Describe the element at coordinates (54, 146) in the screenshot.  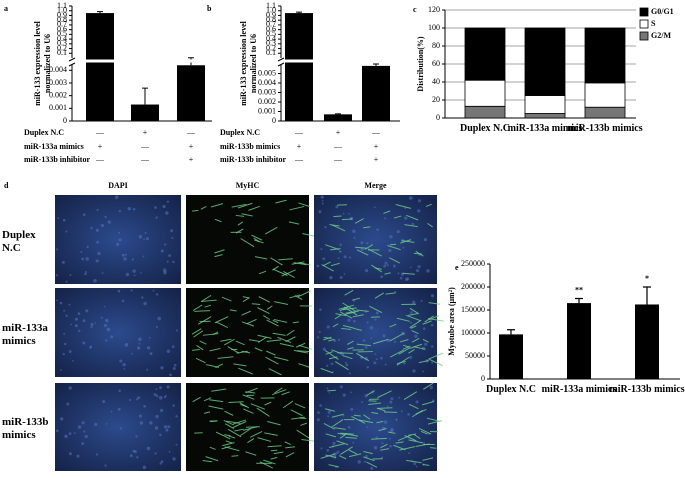
I see `condition-label: miR-133a mimics` at that location.